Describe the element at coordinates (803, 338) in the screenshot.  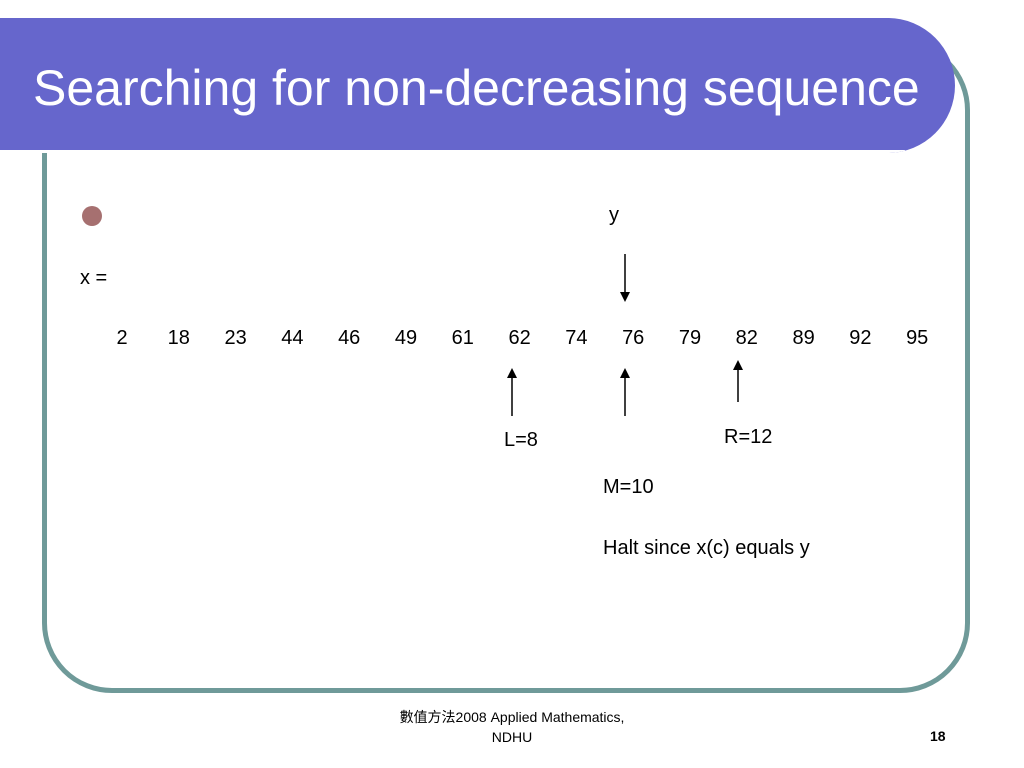
I see `sequence-value: 89` at that location.